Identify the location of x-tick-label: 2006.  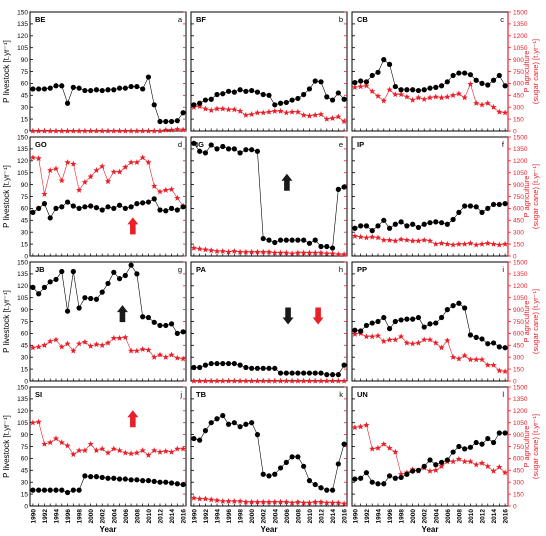
(287, 516).